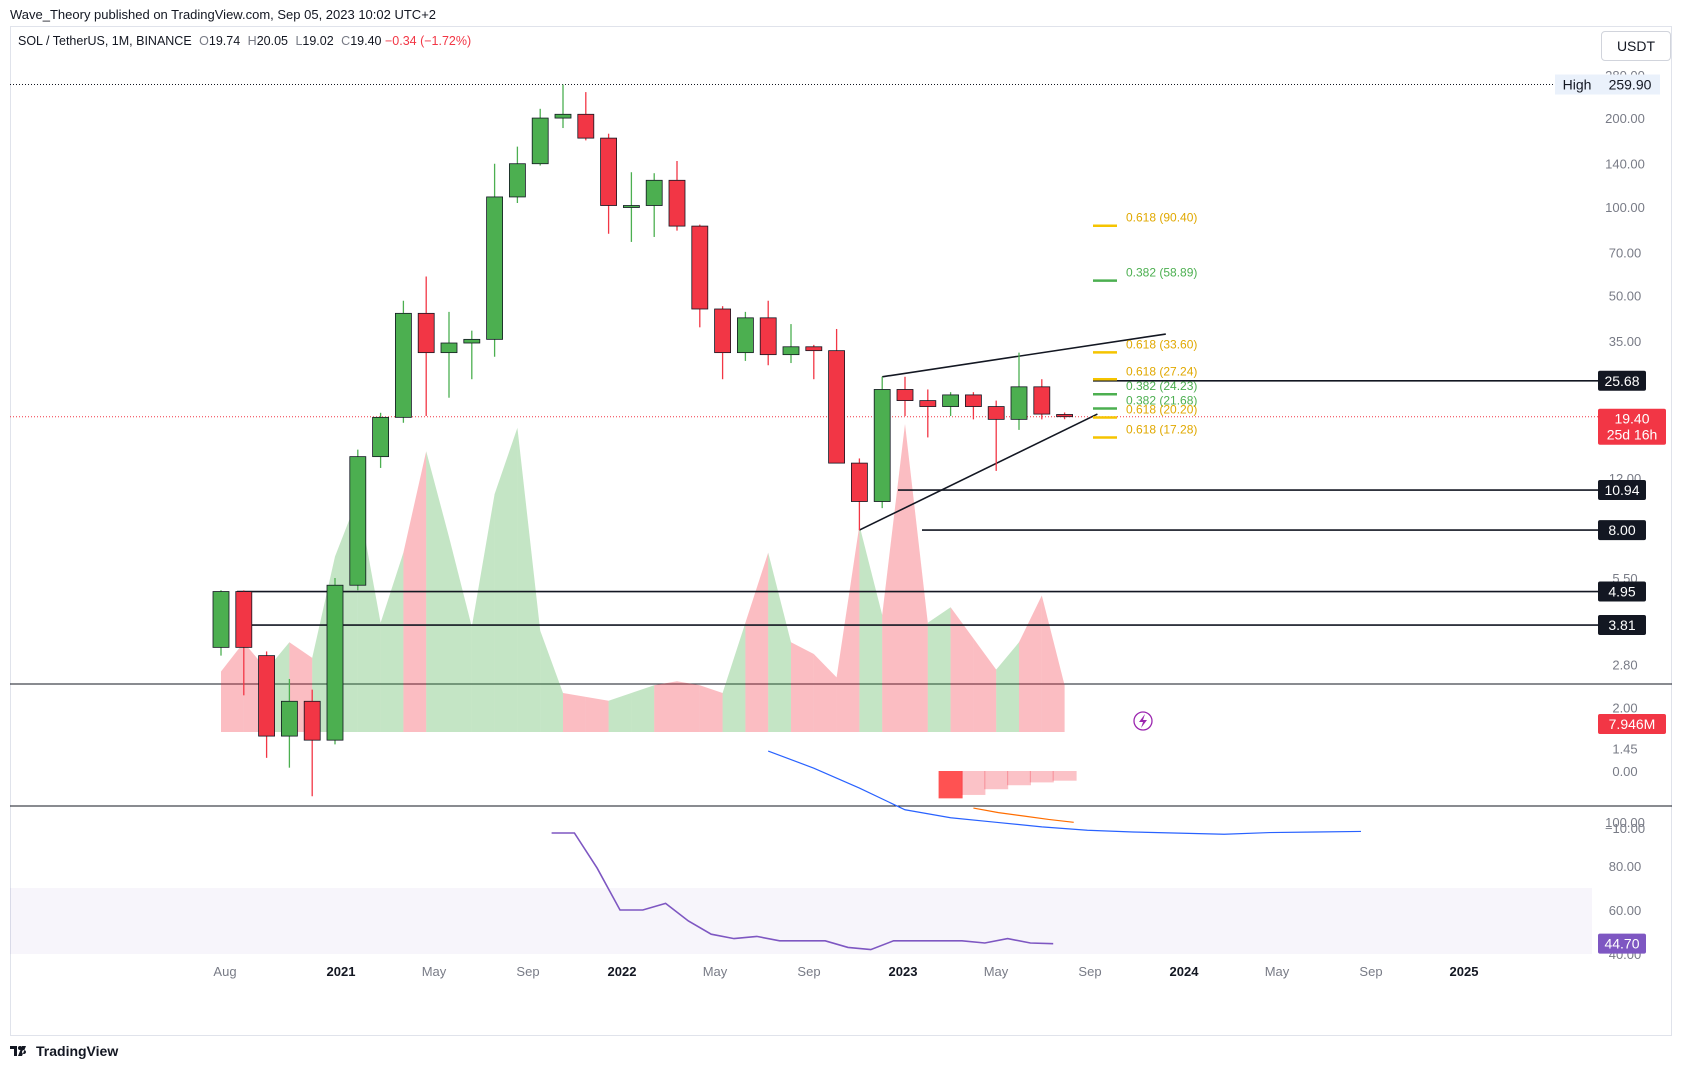 Image resolution: width=1682 pixels, height=1070 pixels. I want to click on currency-button: USDT, so click(1636, 46).